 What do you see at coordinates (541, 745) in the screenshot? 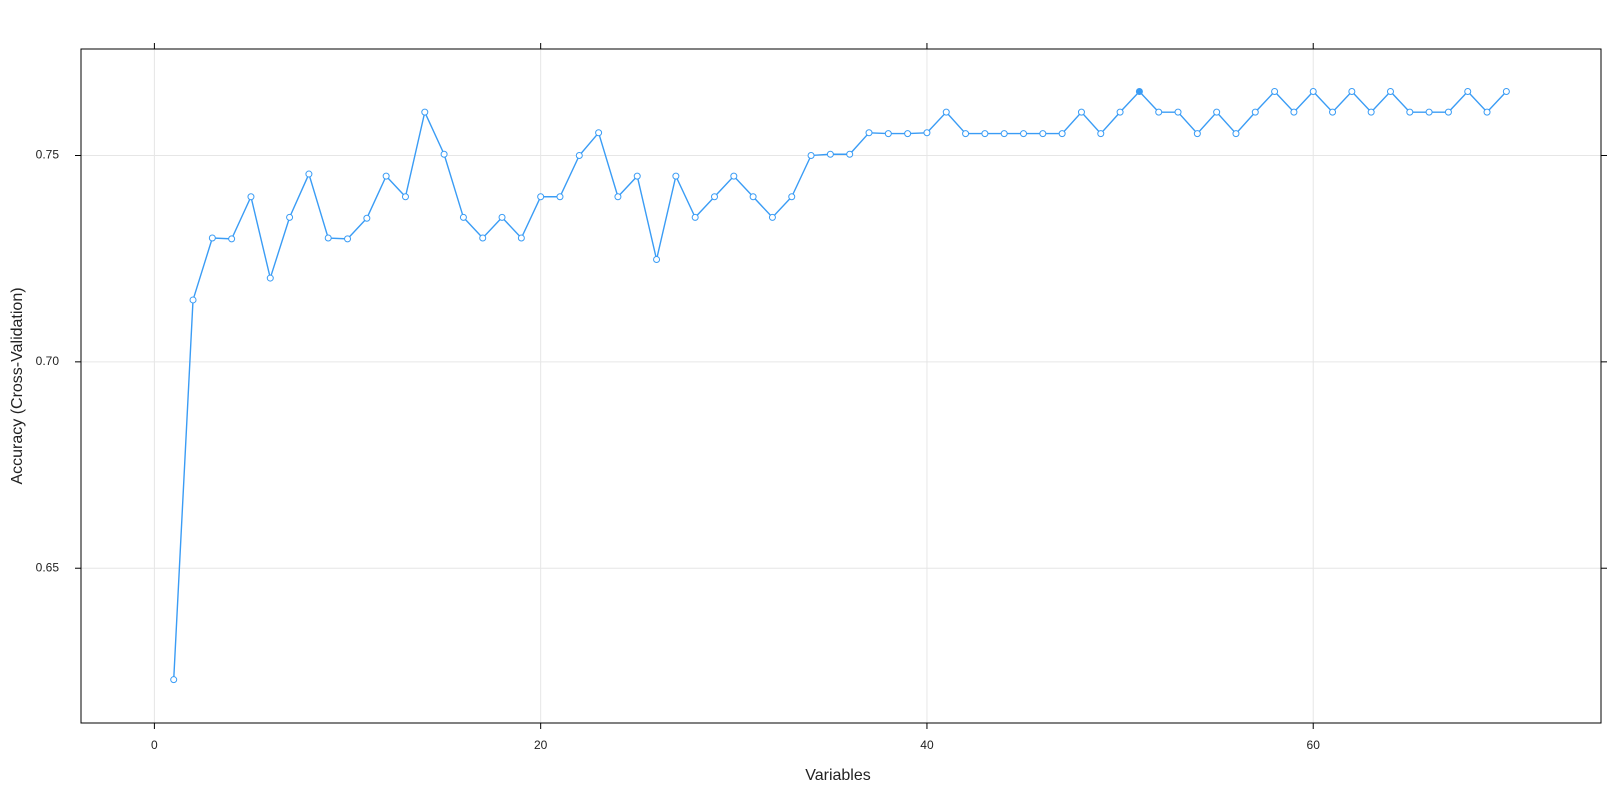
I see `x-tick-label: 20` at bounding box center [541, 745].